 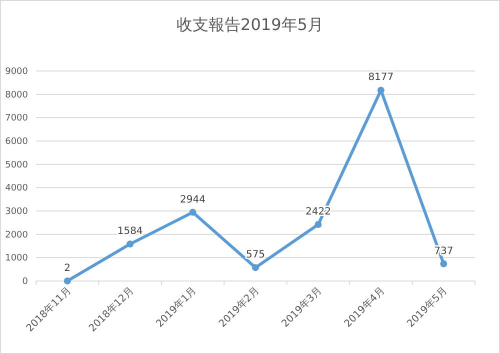 What do you see at coordinates (16, 95) in the screenshot?
I see `y-tick-label: 8000` at bounding box center [16, 95].